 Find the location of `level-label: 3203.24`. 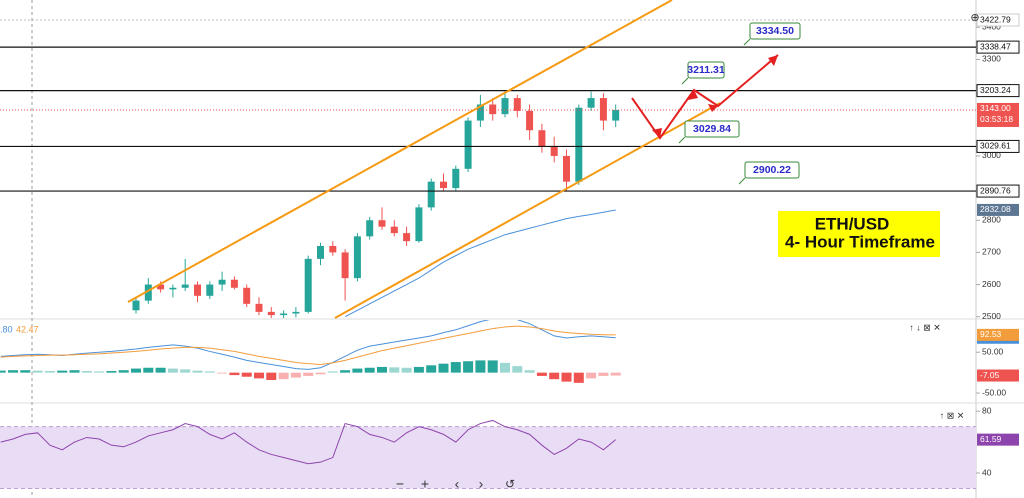

level-label: 3203.24 is located at coordinates (995, 90).